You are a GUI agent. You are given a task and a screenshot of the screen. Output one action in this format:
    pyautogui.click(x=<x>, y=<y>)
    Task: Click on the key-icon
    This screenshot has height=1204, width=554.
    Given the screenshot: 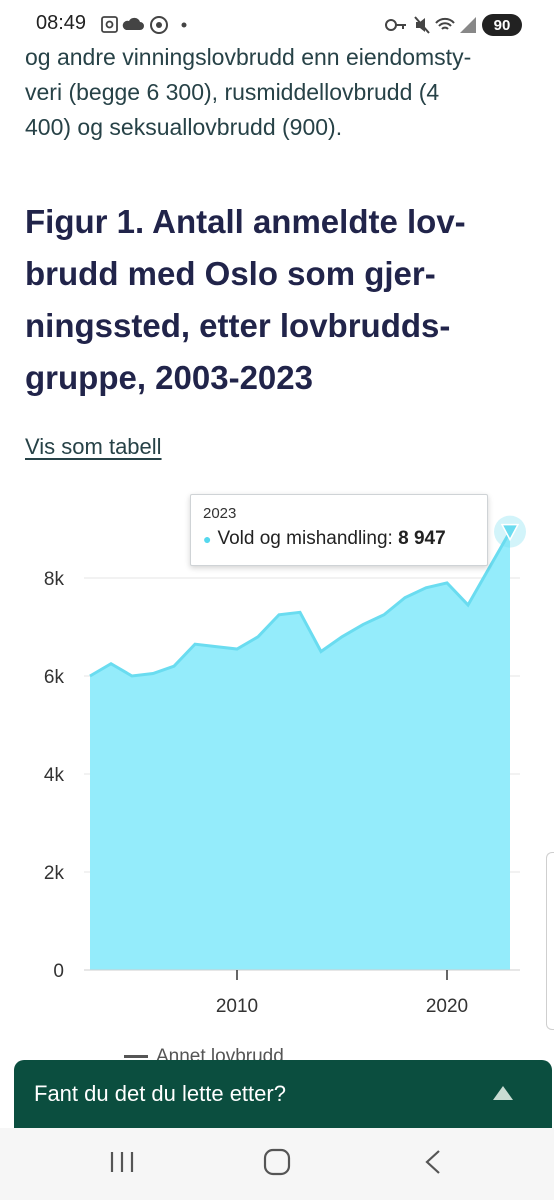 What is the action you would take?
    pyautogui.click(x=395, y=25)
    